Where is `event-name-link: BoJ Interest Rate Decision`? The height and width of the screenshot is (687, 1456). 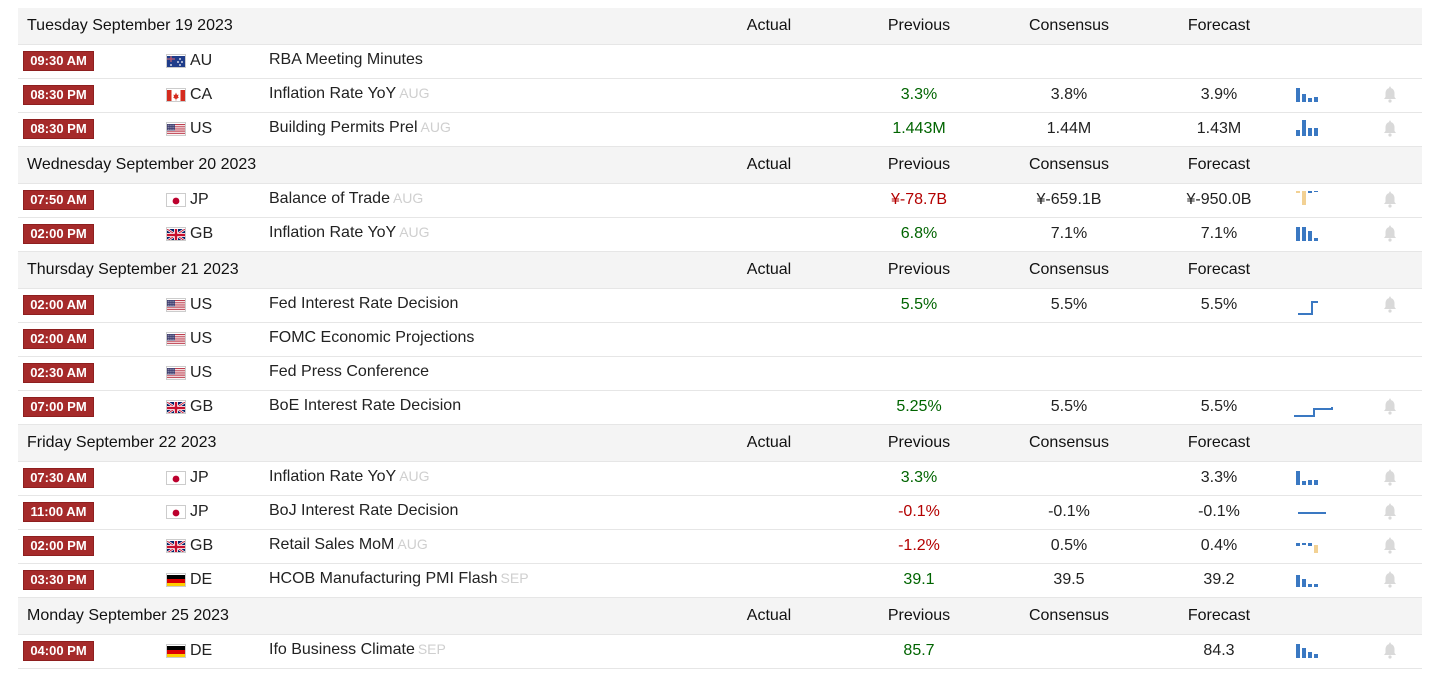 event-name-link: BoJ Interest Rate Decision is located at coordinates (363, 511).